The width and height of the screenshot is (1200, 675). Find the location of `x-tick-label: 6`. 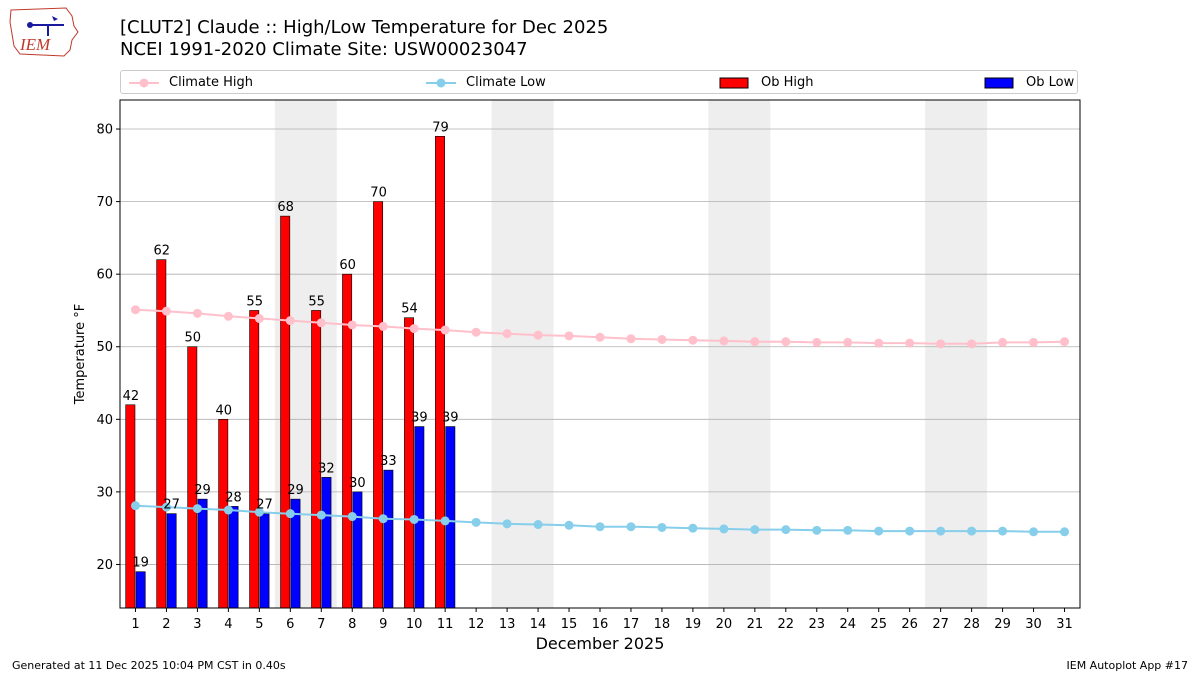

x-tick-label: 6 is located at coordinates (290, 624).